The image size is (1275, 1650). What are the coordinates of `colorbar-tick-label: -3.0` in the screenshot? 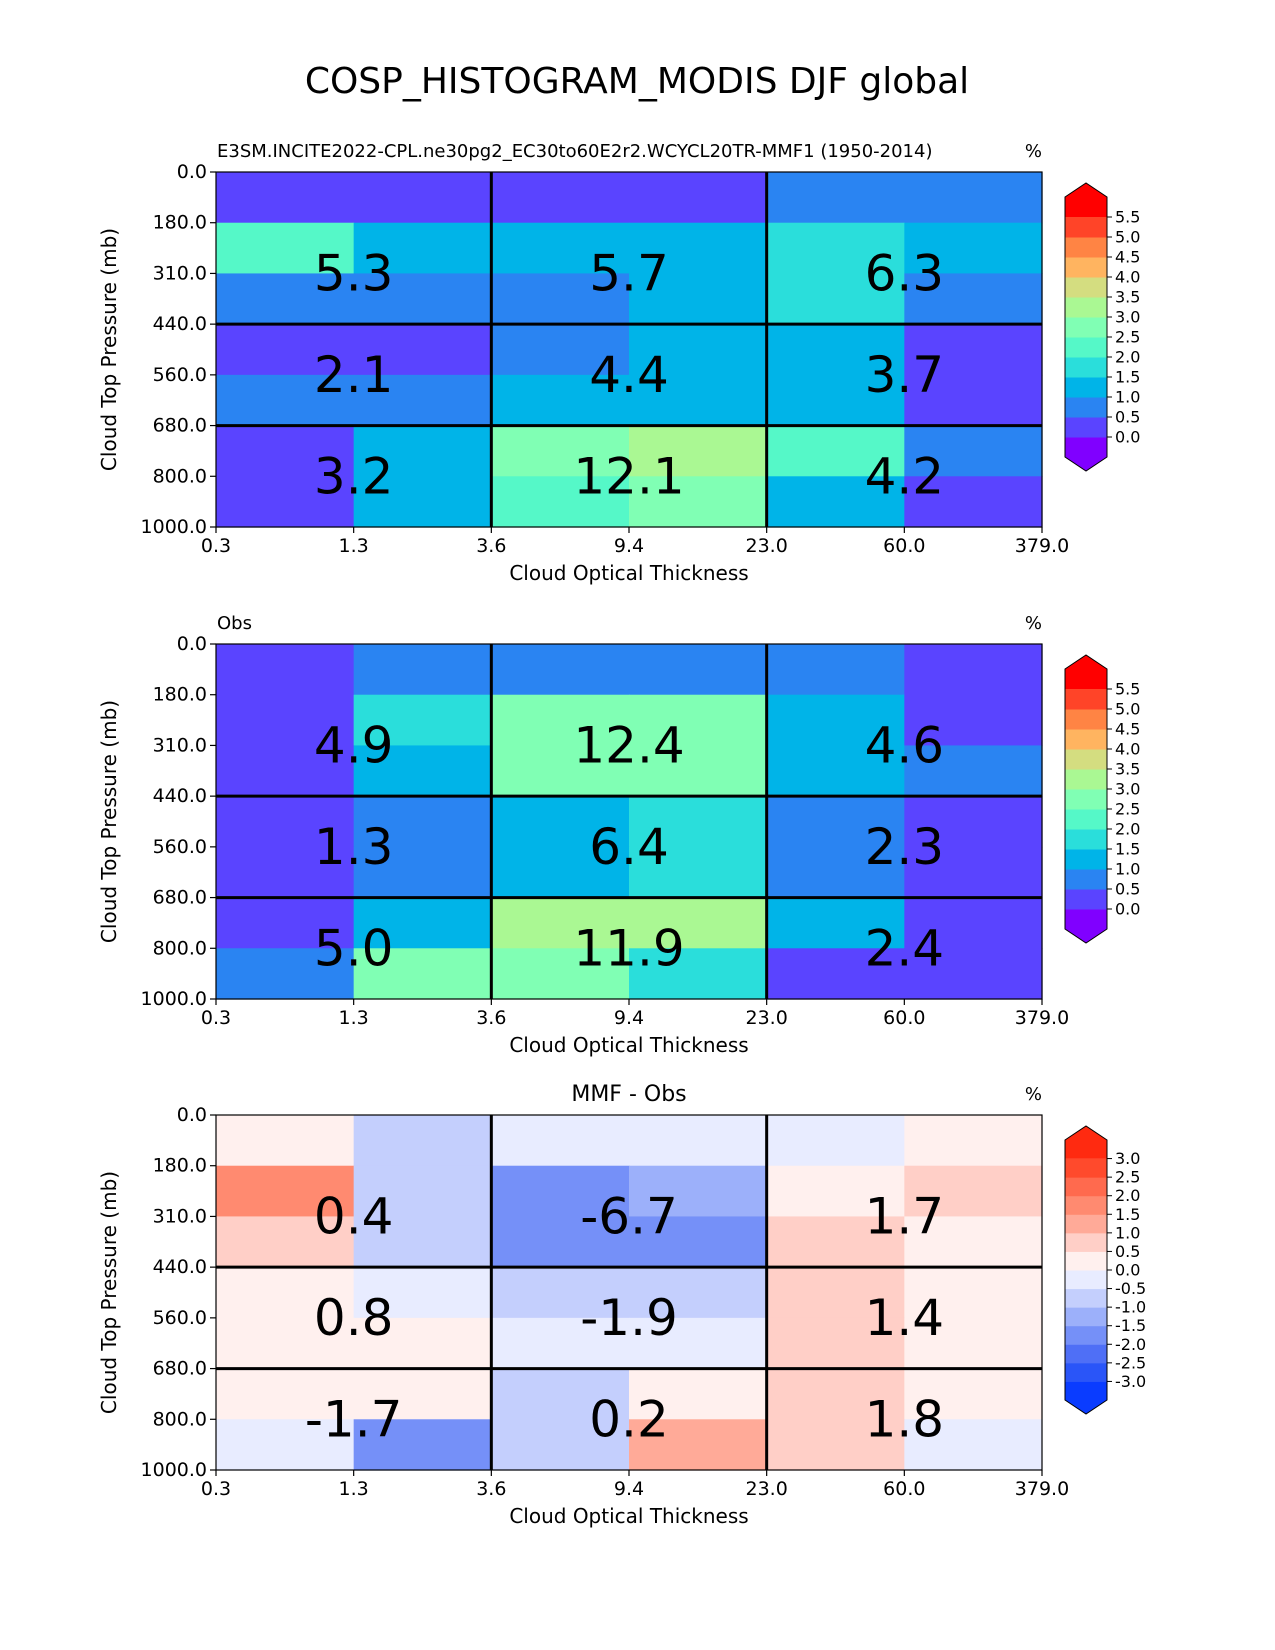 It's located at (1130, 1381).